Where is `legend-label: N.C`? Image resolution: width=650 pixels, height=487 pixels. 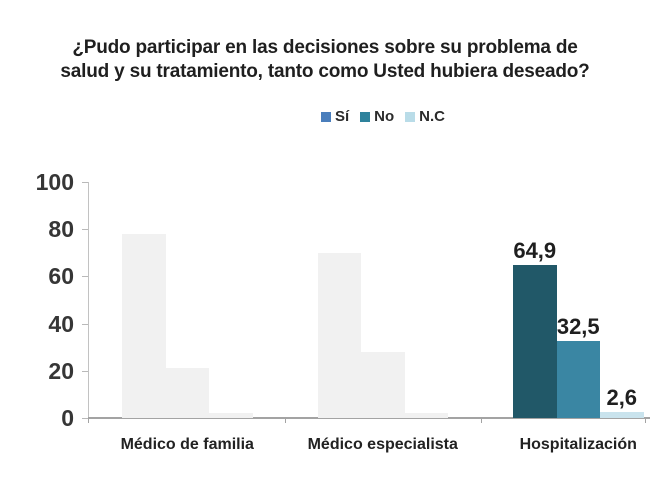
legend-label: N.C is located at coordinates (432, 116).